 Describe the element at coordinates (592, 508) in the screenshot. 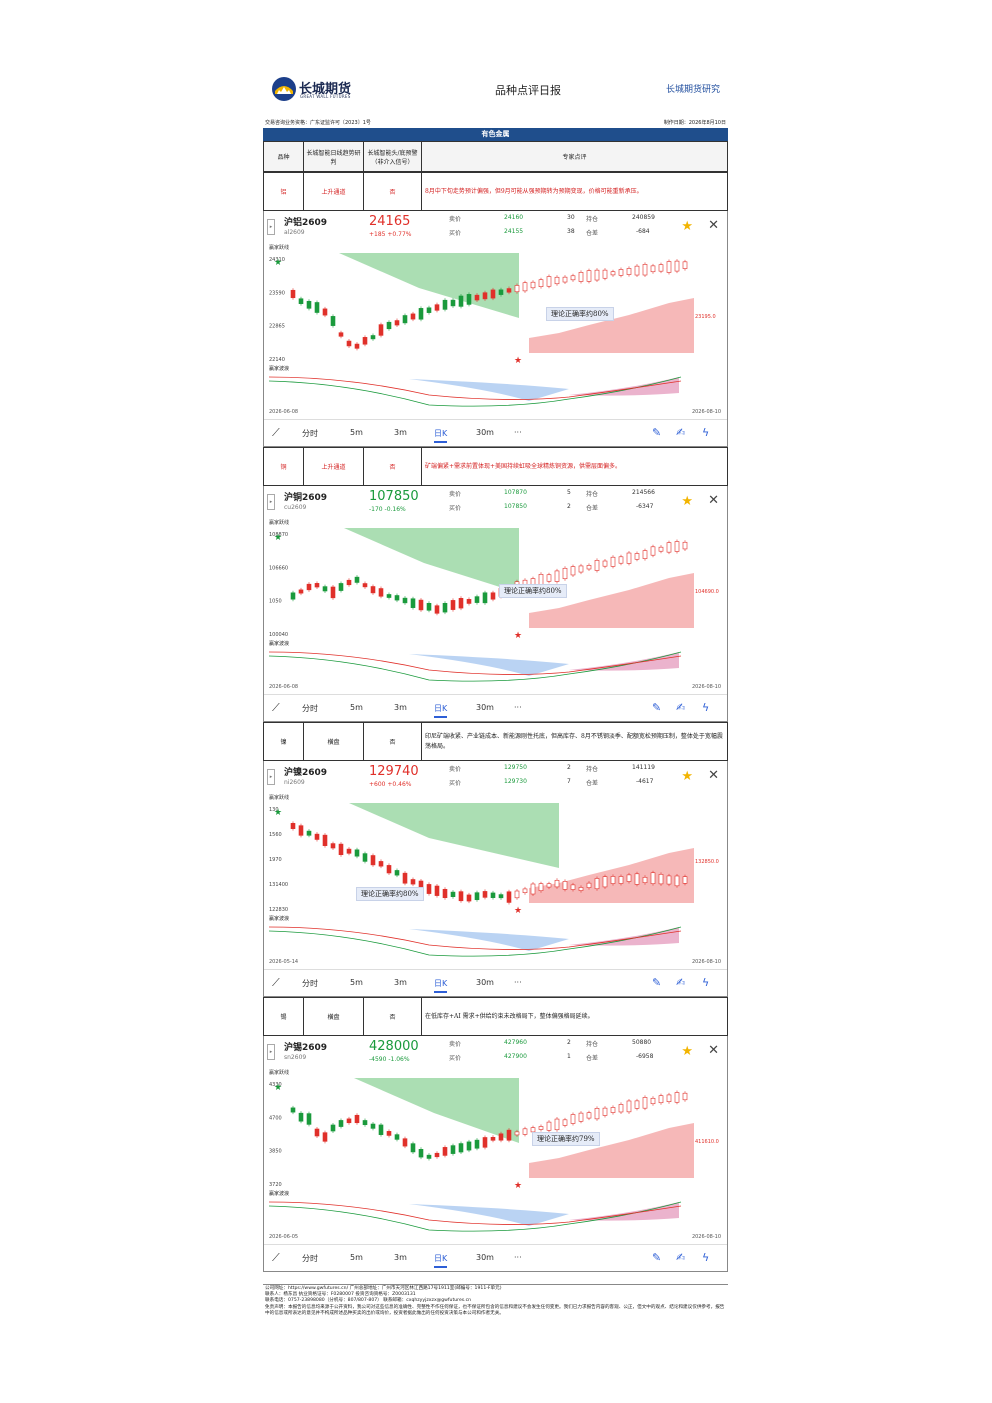

I see `oi-change-label: 仓差` at that location.